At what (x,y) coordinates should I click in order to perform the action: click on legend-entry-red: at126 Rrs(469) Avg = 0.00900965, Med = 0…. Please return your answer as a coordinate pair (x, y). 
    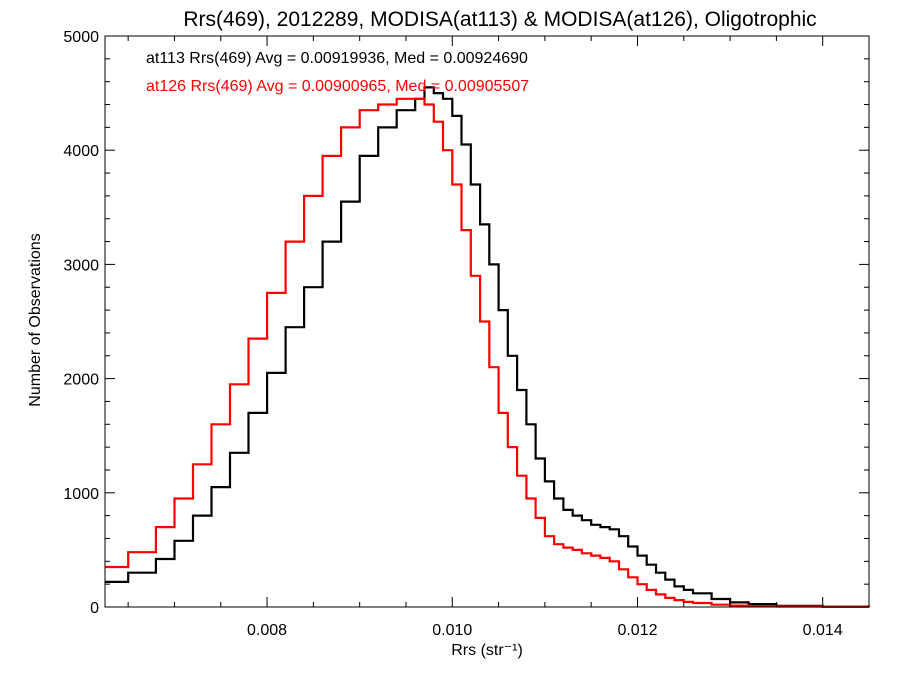
    Looking at the image, I should click on (337, 86).